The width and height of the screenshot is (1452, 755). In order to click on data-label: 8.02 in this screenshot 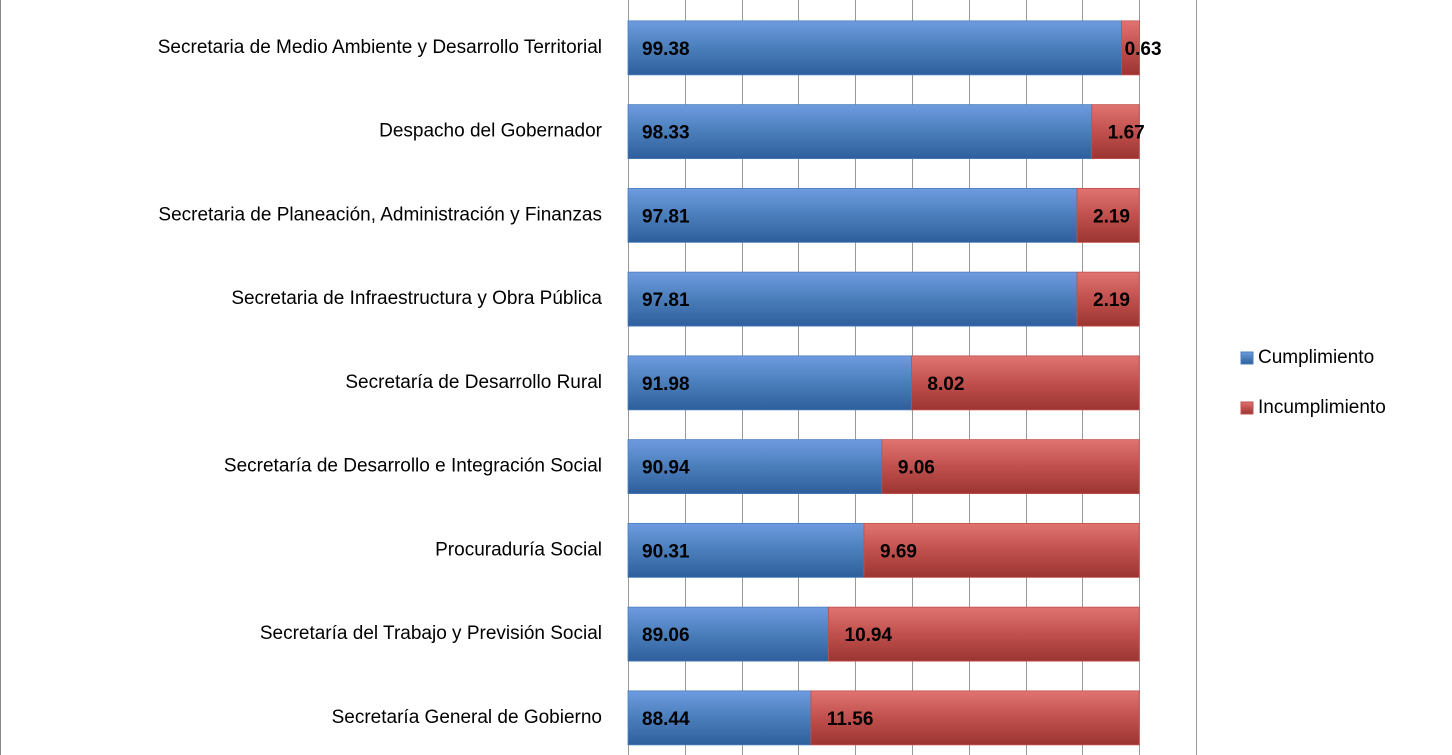, I will do `click(945, 384)`.